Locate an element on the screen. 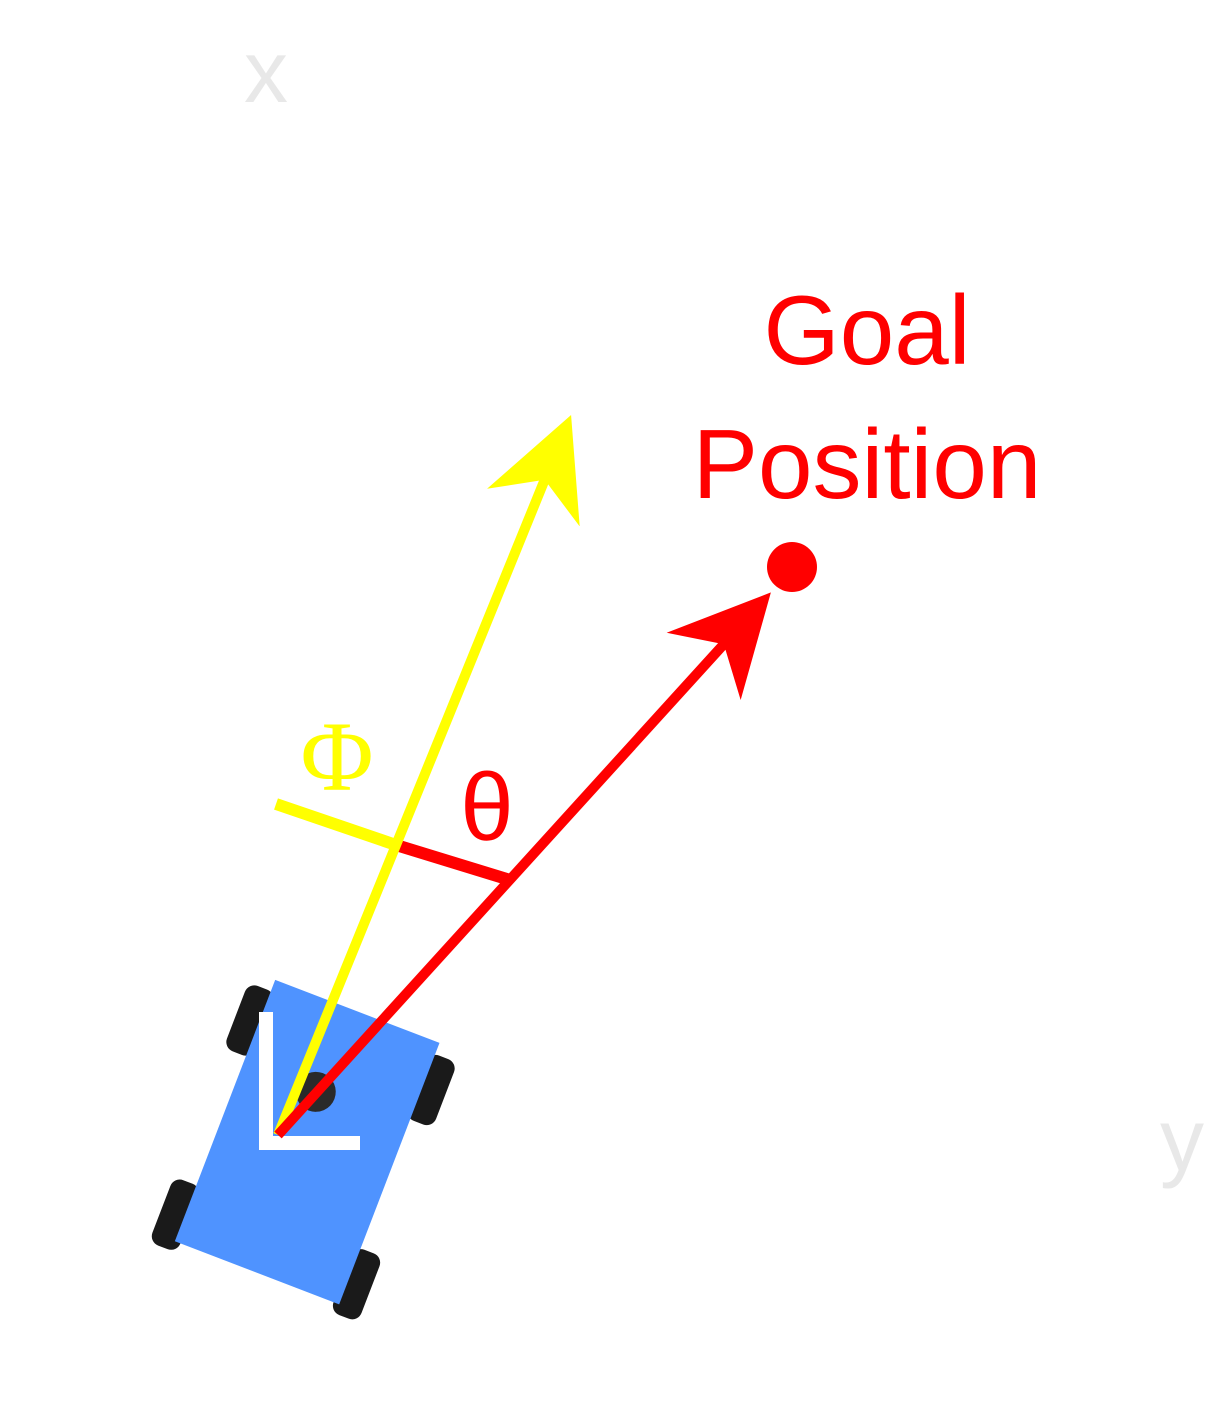 This screenshot has width=1232, height=1411. phi-angle-arc is located at coordinates (336, 824).